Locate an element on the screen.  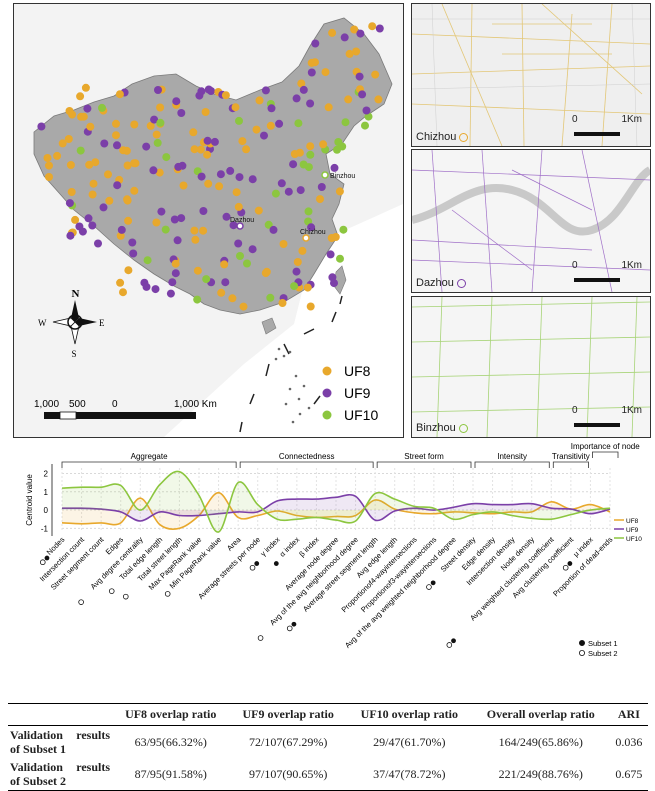
svg-text: 1,000 is located at coordinates (46, 404).